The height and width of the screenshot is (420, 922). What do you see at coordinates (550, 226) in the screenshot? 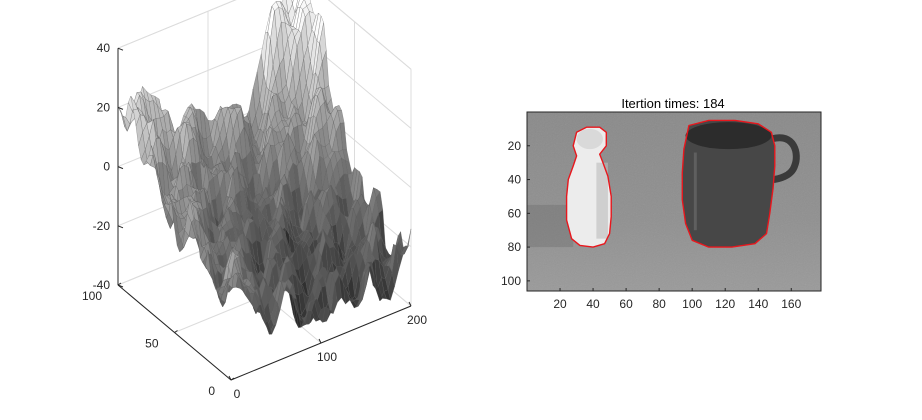
I see `shadow-band` at bounding box center [550, 226].